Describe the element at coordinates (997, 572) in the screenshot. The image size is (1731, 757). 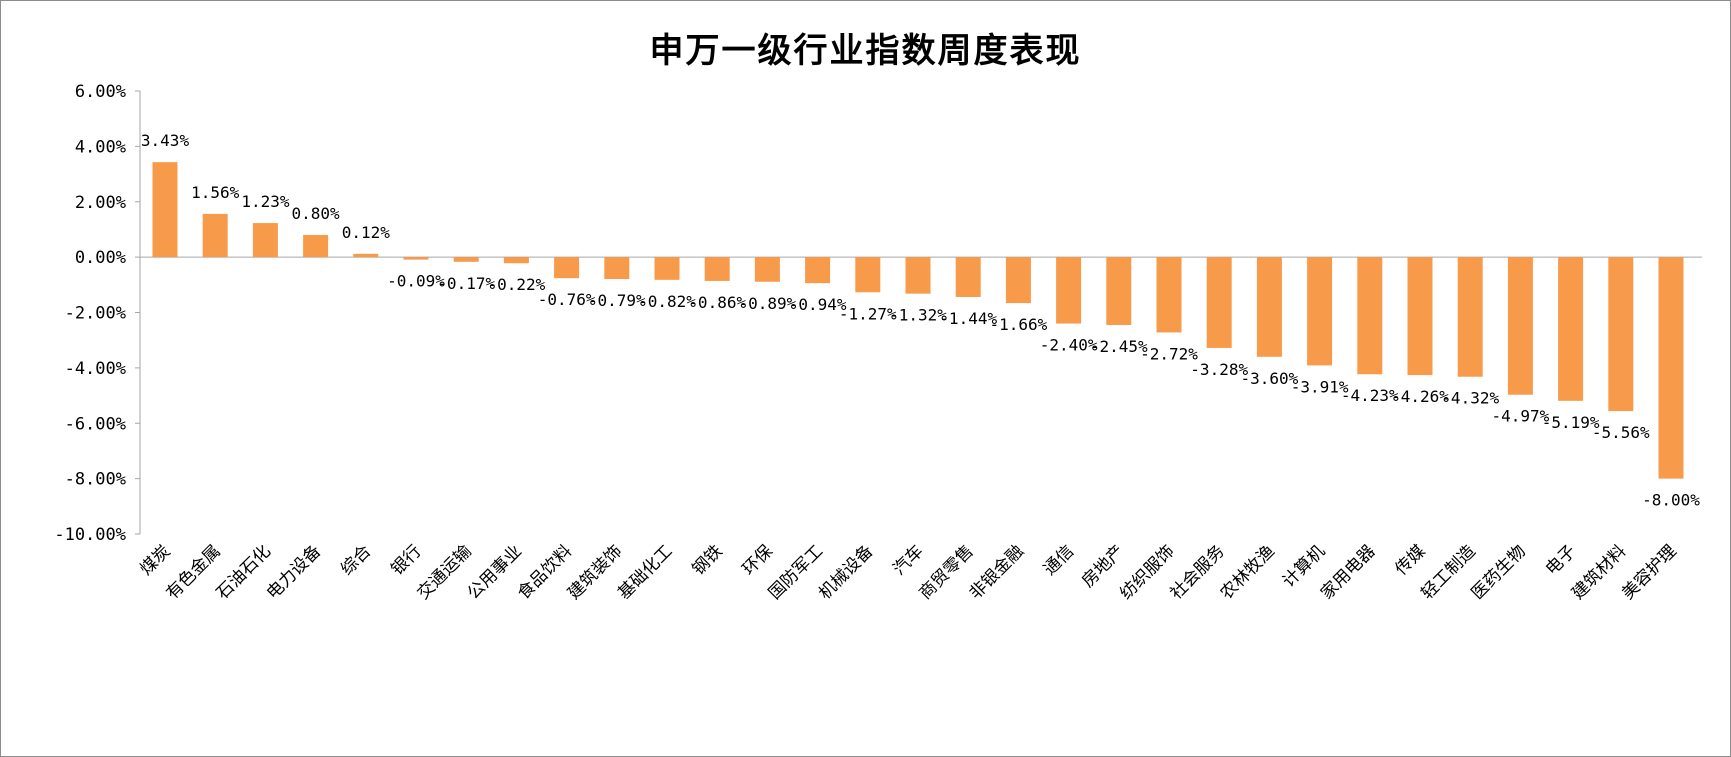
I see `category-label: 非银金融` at that location.